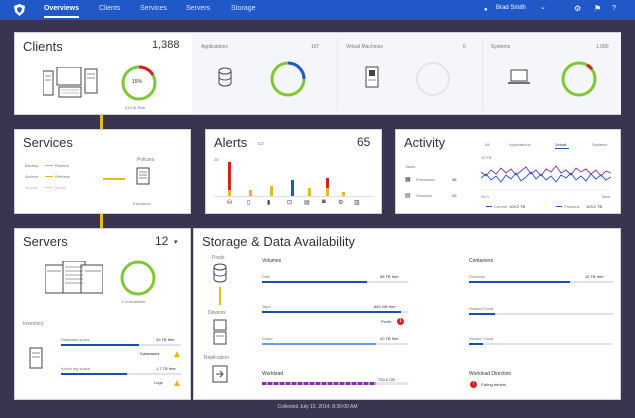 The image size is (635, 418). I want to click on shield-logo-icon, so click(19, 10).